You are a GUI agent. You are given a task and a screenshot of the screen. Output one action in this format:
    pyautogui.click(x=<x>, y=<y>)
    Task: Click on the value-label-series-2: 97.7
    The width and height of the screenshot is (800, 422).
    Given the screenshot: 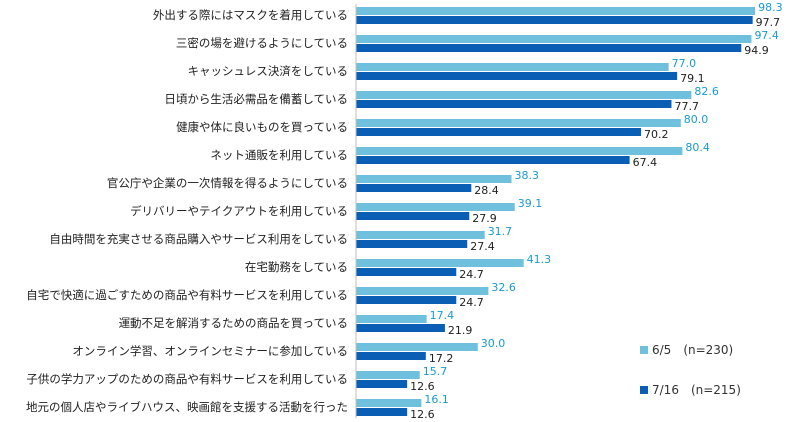 What is the action you would take?
    pyautogui.click(x=768, y=22)
    